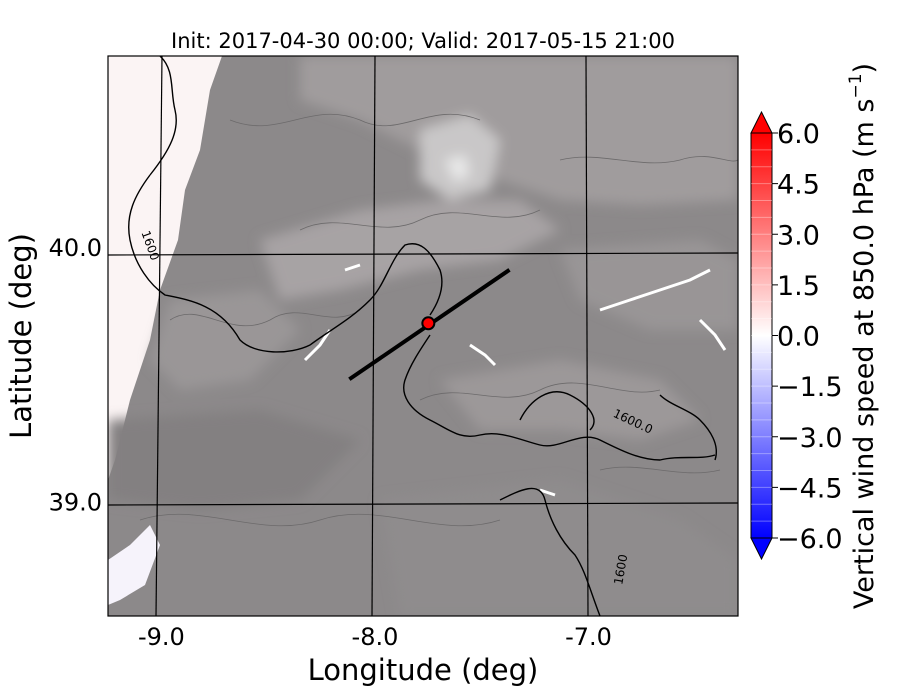  I want to click on x-axis-ticks: -9.0 -8.0 -7.0, so click(375, 637).